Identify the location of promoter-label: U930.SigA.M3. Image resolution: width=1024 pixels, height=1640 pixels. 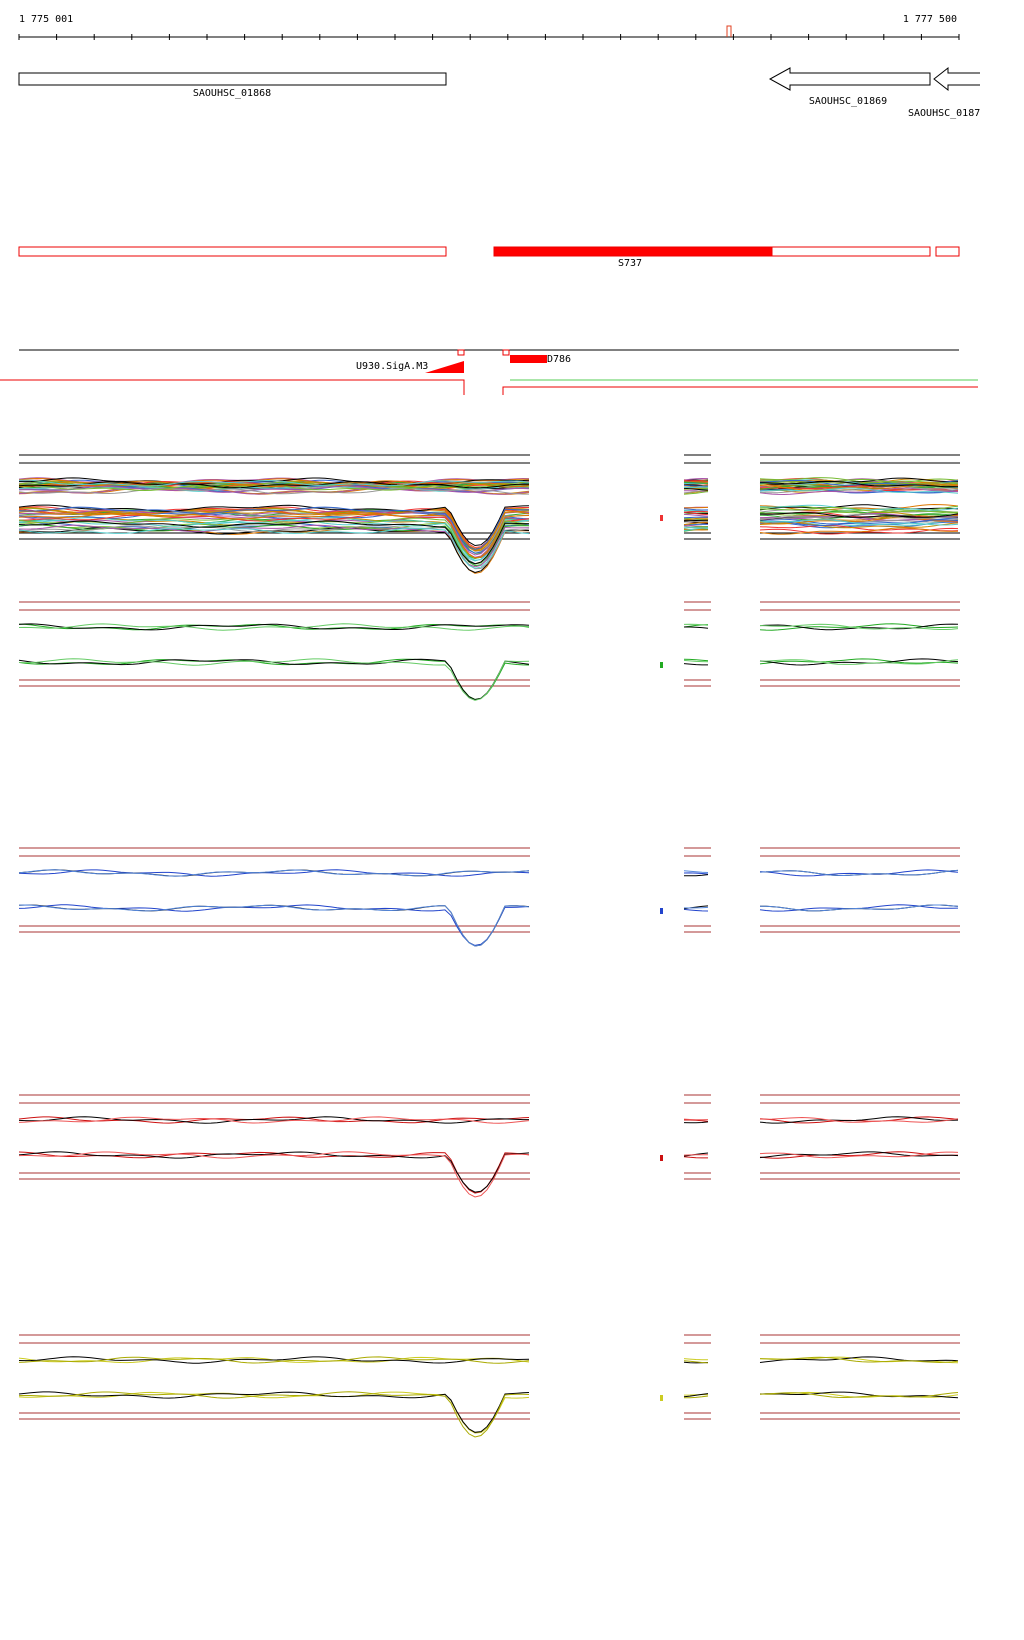
(392, 366).